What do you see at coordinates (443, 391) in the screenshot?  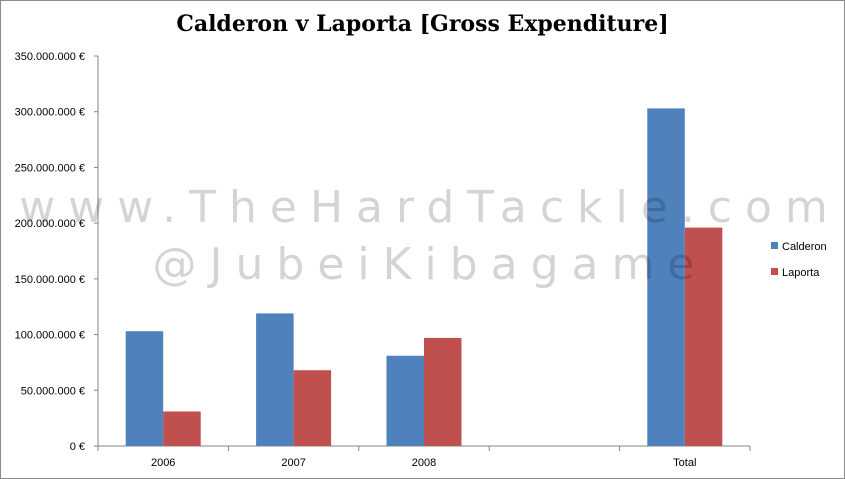 I see `bar-laporta-2008` at bounding box center [443, 391].